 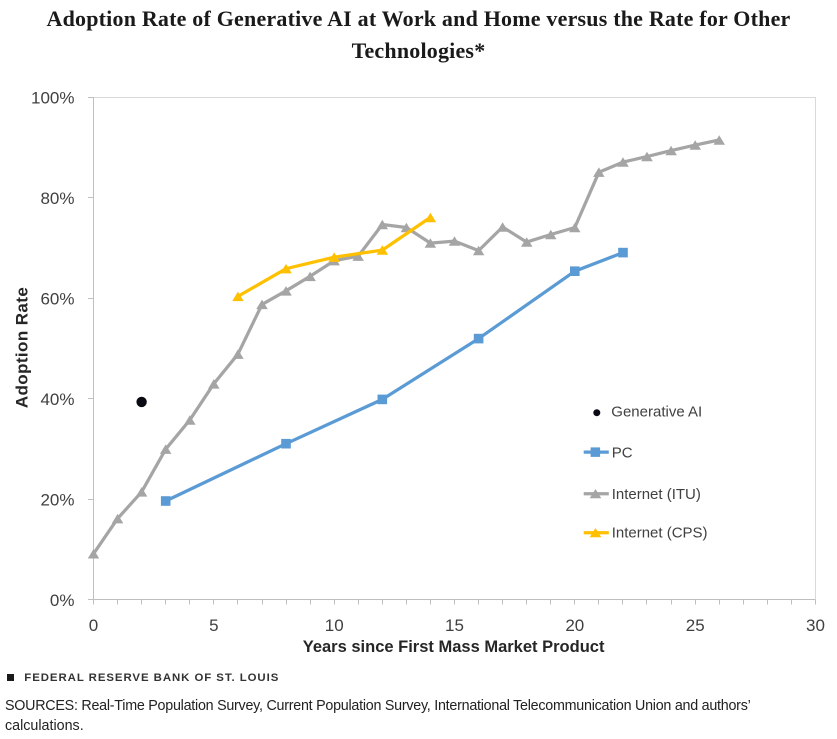 What do you see at coordinates (57, 198) in the screenshot?
I see `svg-text: 80%` at bounding box center [57, 198].